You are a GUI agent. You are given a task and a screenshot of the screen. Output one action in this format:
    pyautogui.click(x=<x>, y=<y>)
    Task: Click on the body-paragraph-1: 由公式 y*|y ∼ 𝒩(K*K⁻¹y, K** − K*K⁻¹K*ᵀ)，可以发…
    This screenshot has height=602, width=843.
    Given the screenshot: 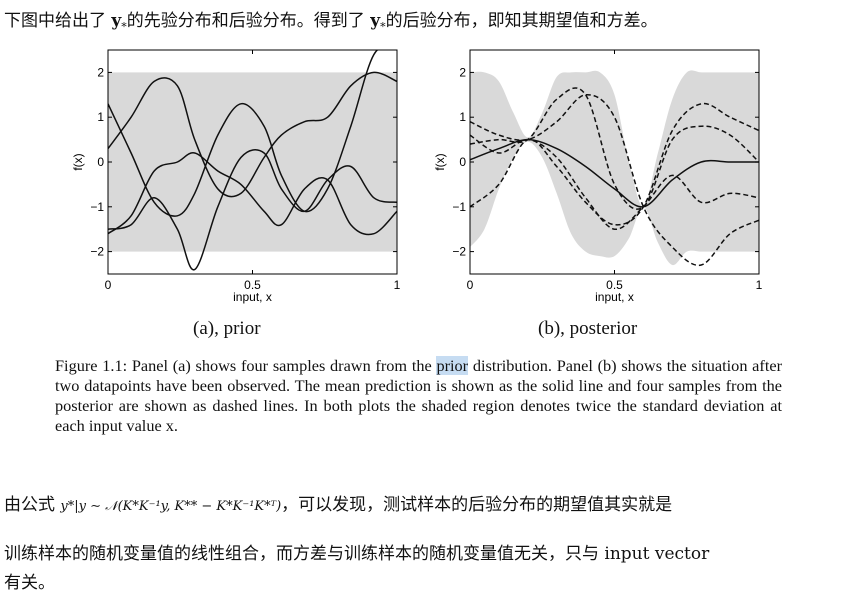 What is the action you would take?
    pyautogui.click(x=338, y=502)
    